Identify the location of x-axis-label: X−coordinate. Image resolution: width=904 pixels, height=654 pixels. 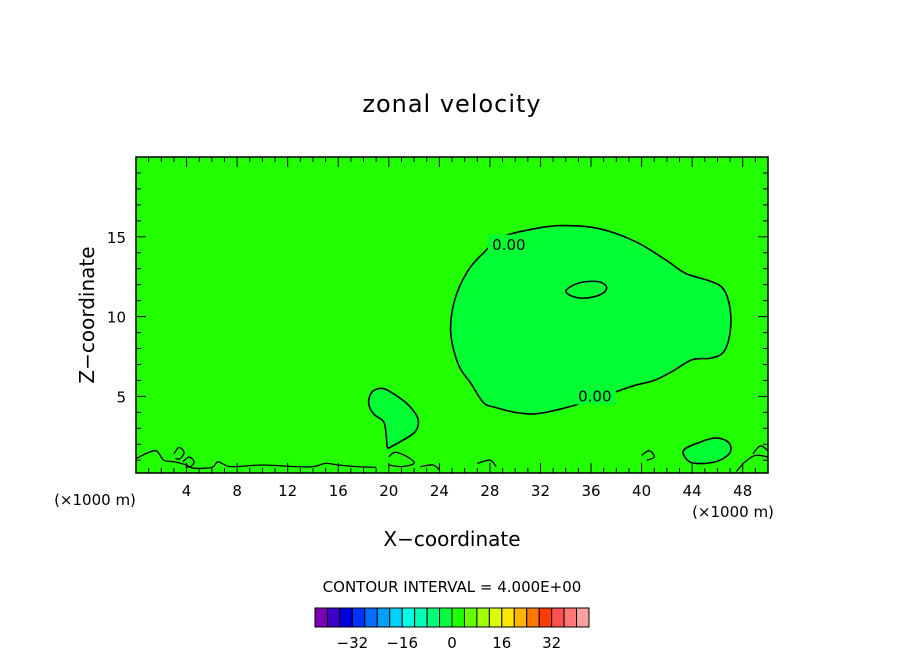
(451, 539).